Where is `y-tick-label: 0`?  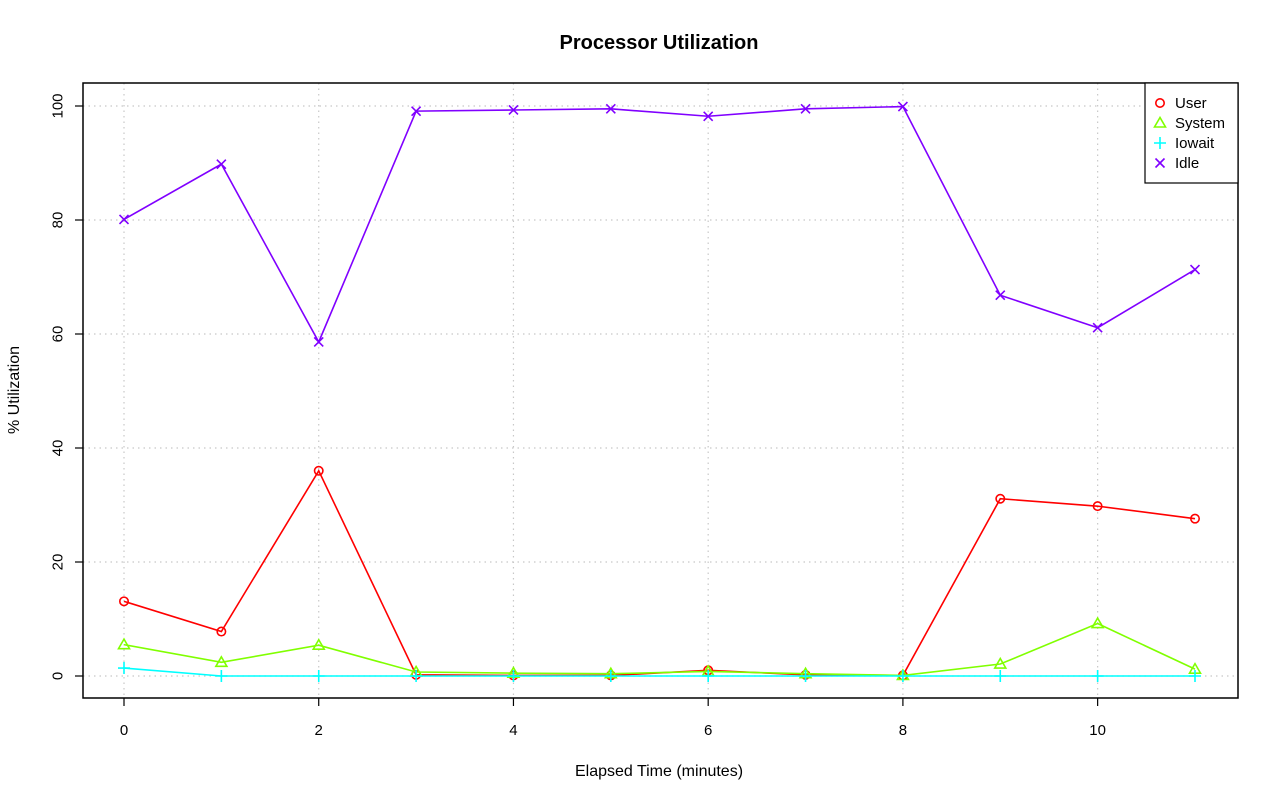 y-tick-label: 0 is located at coordinates (58, 676).